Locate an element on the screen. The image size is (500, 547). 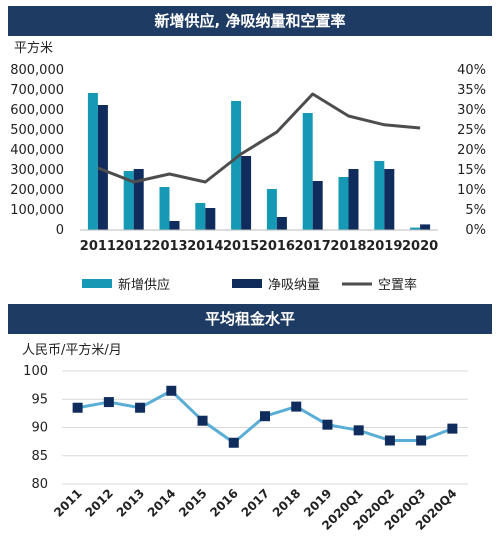
y-tick-label: 80 is located at coordinates (39, 484).